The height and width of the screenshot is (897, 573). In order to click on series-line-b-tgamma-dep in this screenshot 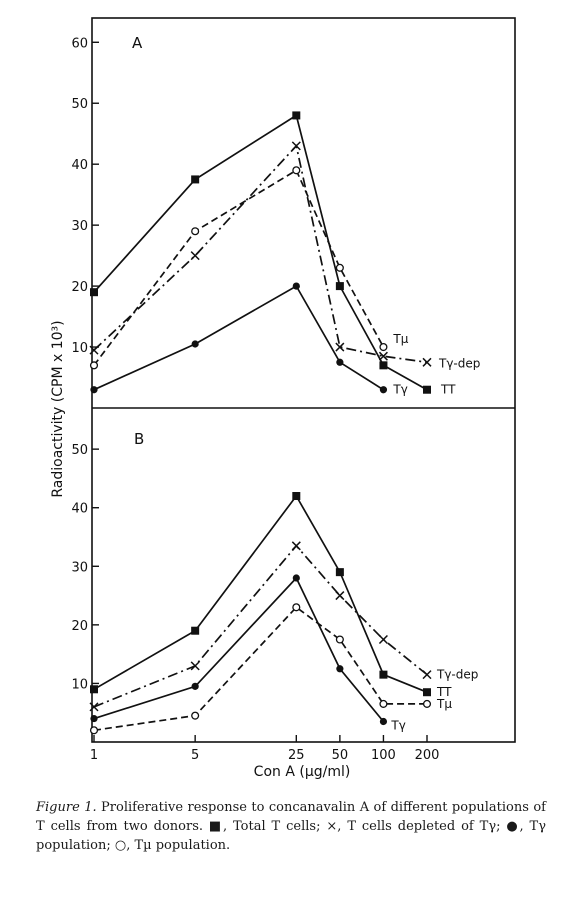, I will do `click(260, 626)`.